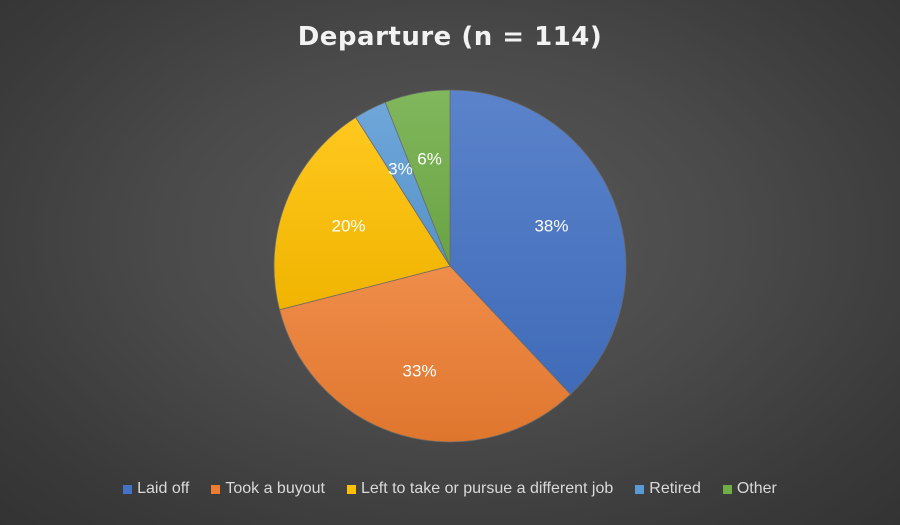  Describe the element at coordinates (487, 488) in the screenshot. I see `legend-label: Left to take or pursue a different job` at that location.